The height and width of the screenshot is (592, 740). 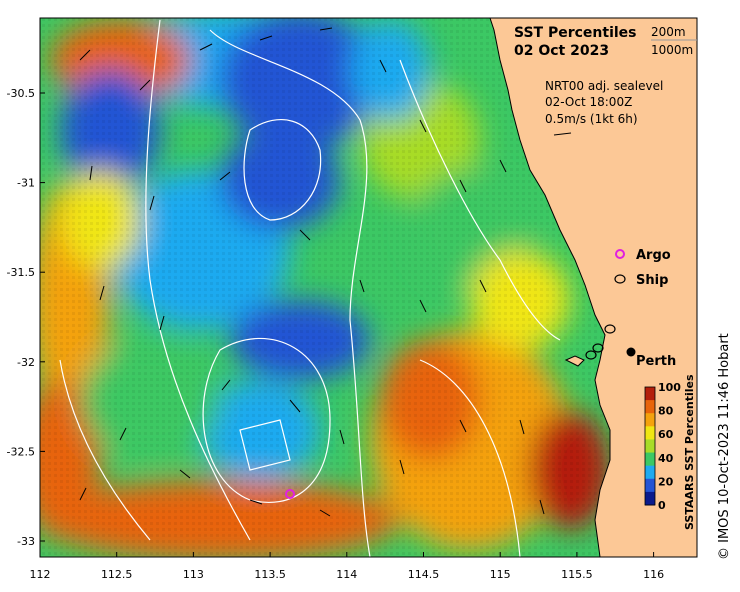 What do you see at coordinates (577, 574) in the screenshot?
I see `x-tick-label: 115.5` at bounding box center [577, 574].